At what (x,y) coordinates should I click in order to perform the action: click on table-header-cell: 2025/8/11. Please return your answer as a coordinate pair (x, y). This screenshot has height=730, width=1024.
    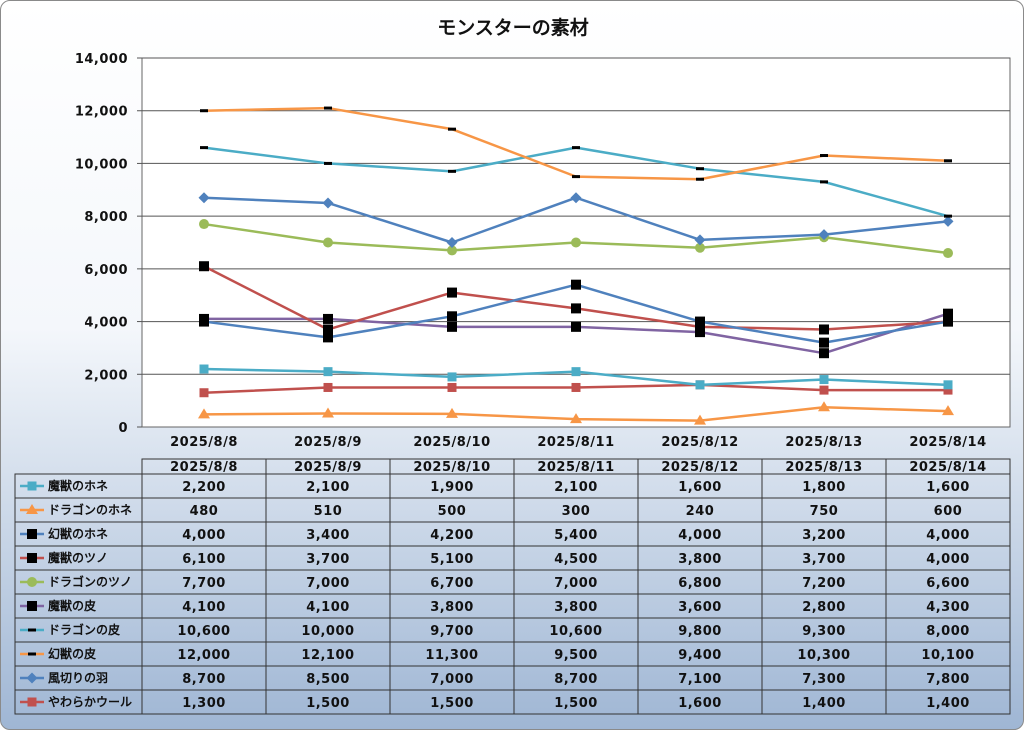
    Looking at the image, I should click on (575, 467).